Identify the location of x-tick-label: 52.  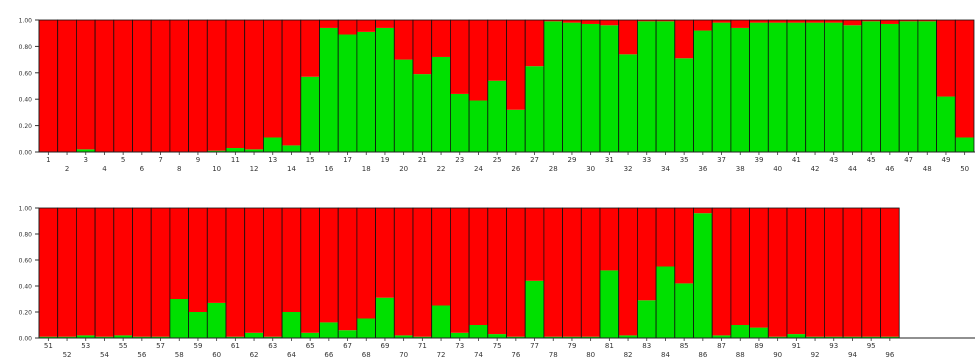
(67, 355).